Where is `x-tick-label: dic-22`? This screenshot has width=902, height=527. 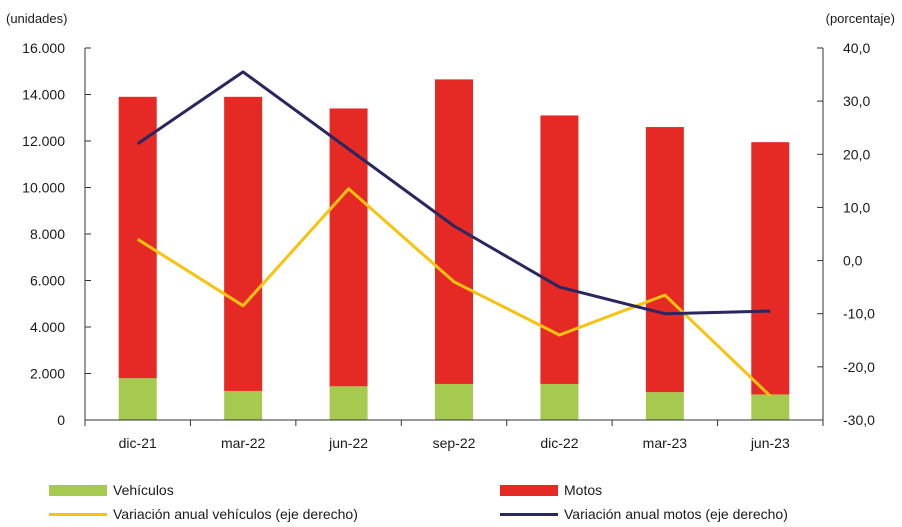
x-tick-label: dic-22 is located at coordinates (559, 443).